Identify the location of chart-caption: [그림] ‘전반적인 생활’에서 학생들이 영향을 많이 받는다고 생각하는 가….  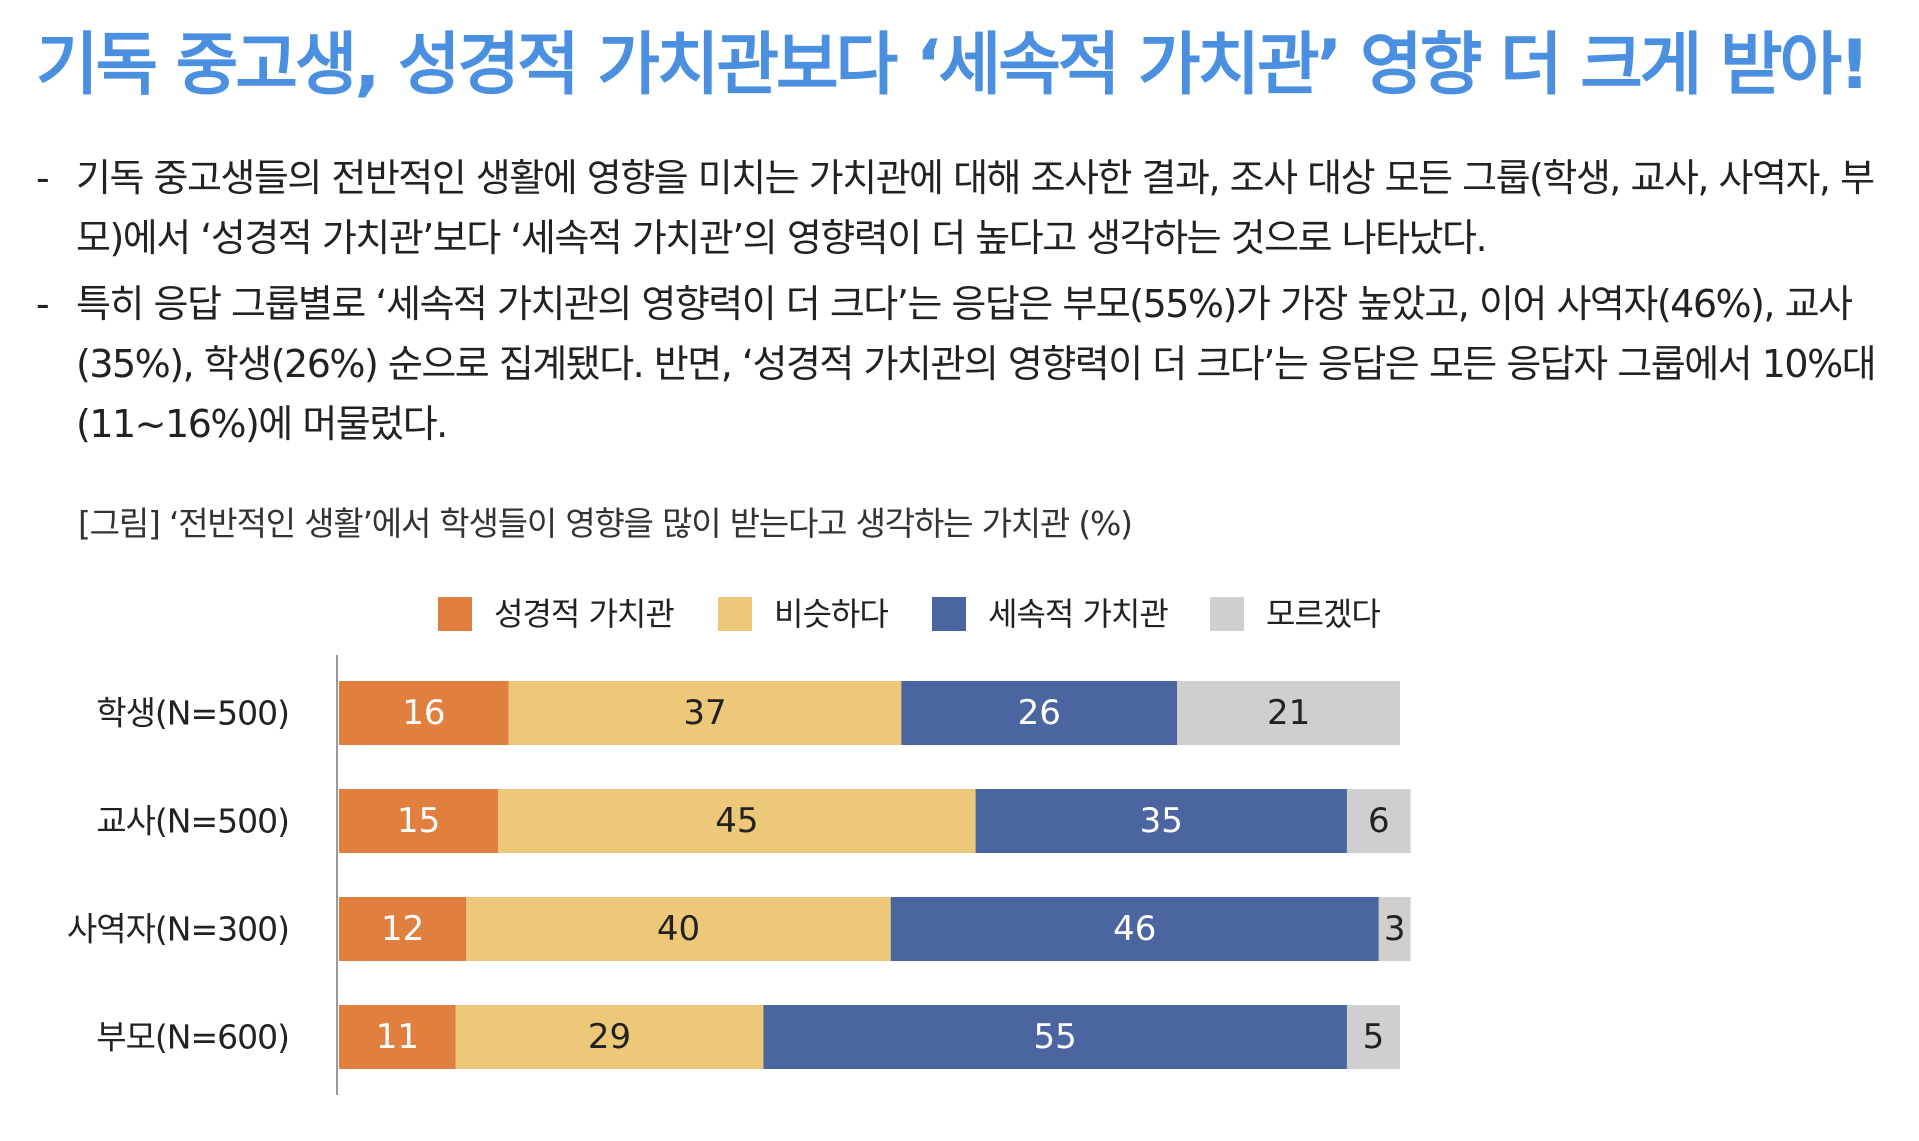
(605, 523).